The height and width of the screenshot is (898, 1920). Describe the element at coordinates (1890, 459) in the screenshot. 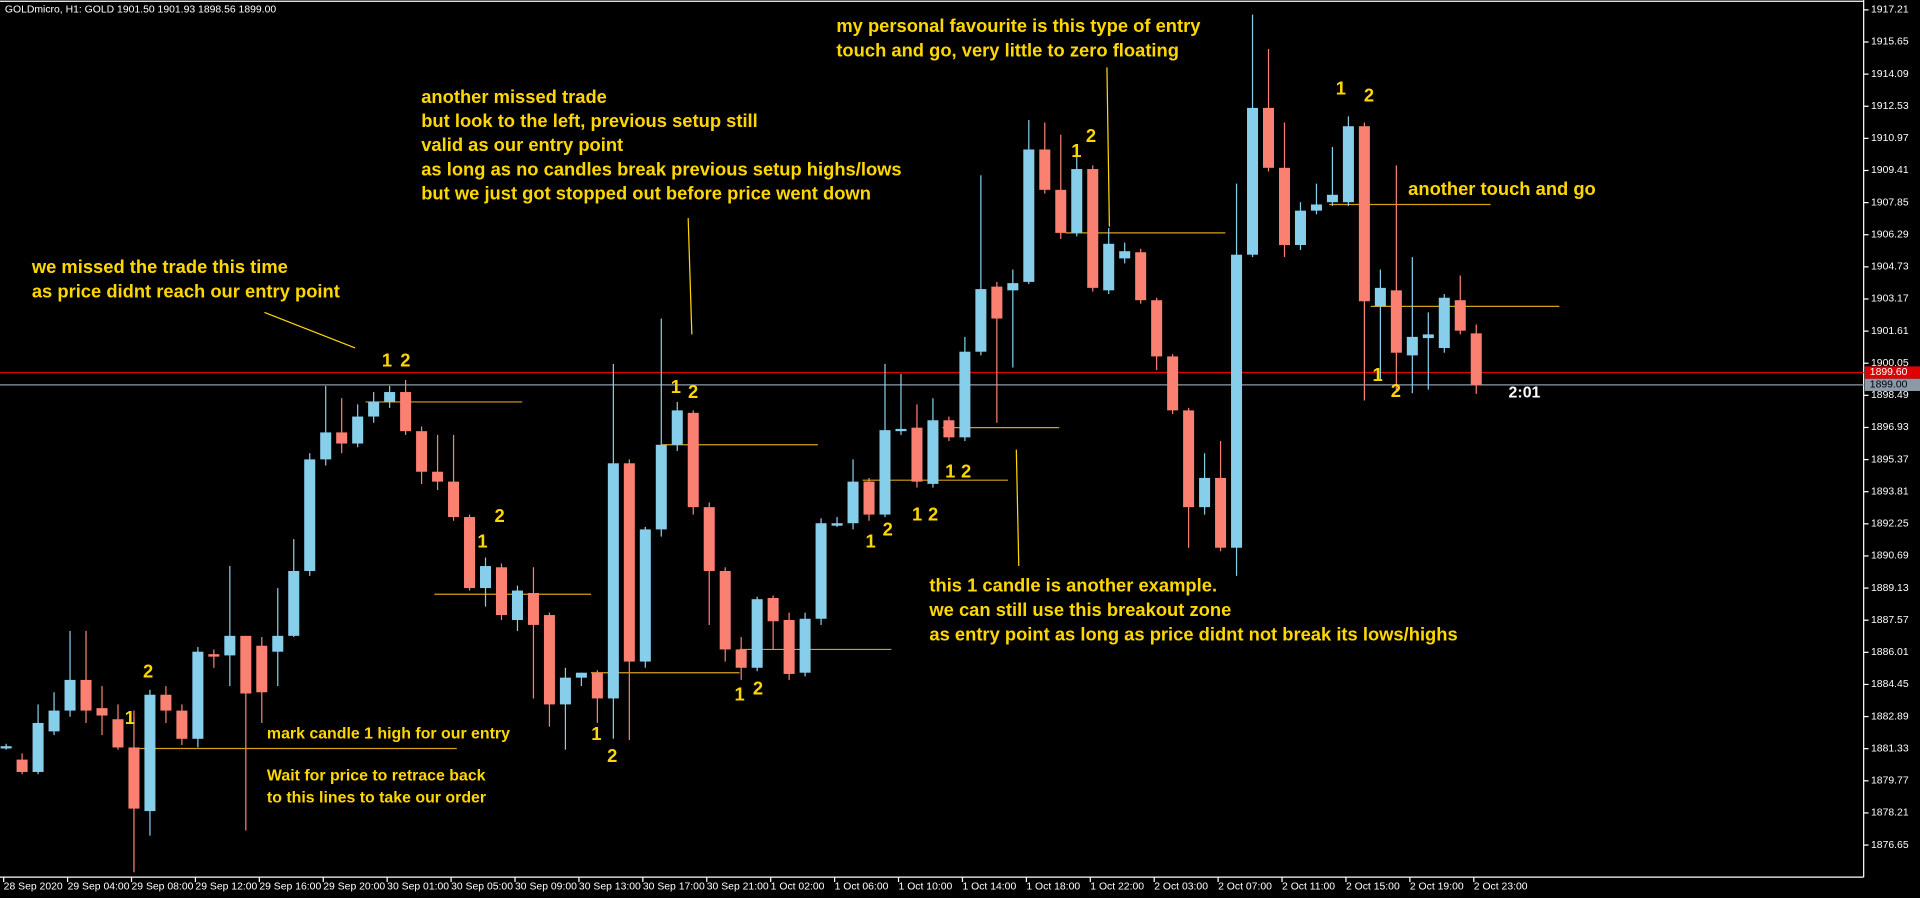

I see `y-tick-label: 1895.37` at that location.